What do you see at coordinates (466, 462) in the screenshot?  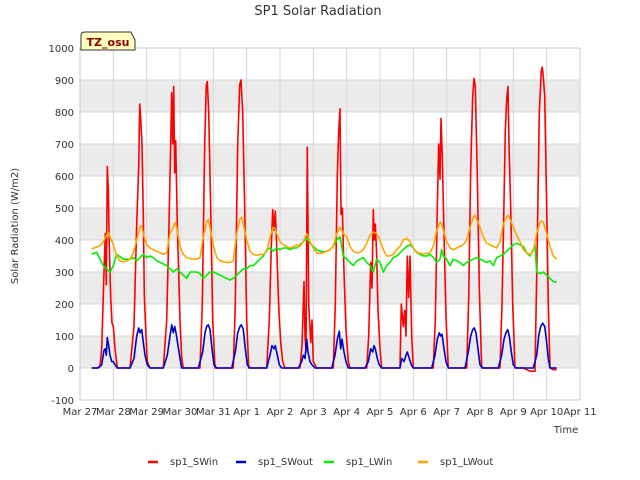 I see `legend-label-sp1_LWout: sp1_LWout` at bounding box center [466, 462].